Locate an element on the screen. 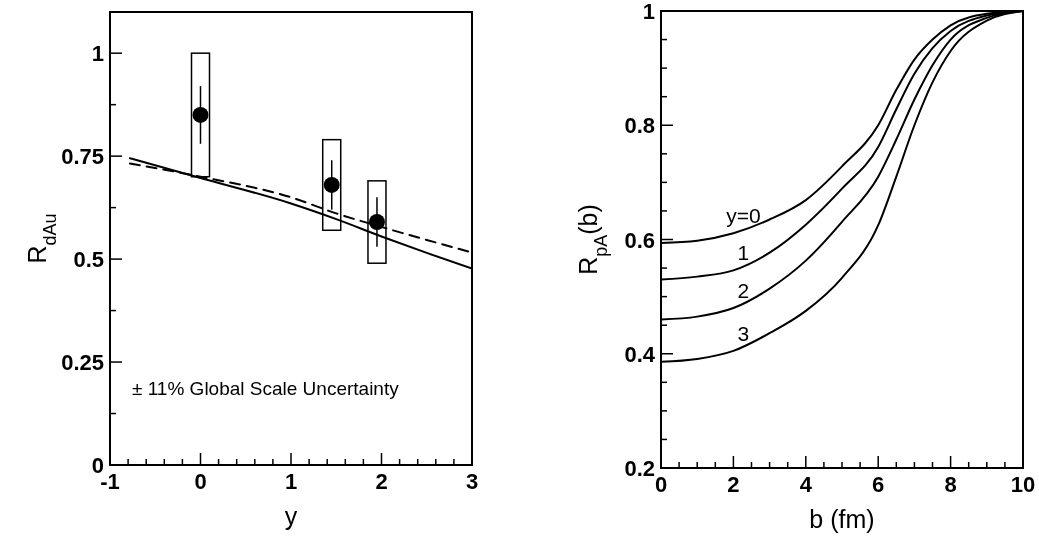  y-tick-label: 0.8 is located at coordinates (639, 126).